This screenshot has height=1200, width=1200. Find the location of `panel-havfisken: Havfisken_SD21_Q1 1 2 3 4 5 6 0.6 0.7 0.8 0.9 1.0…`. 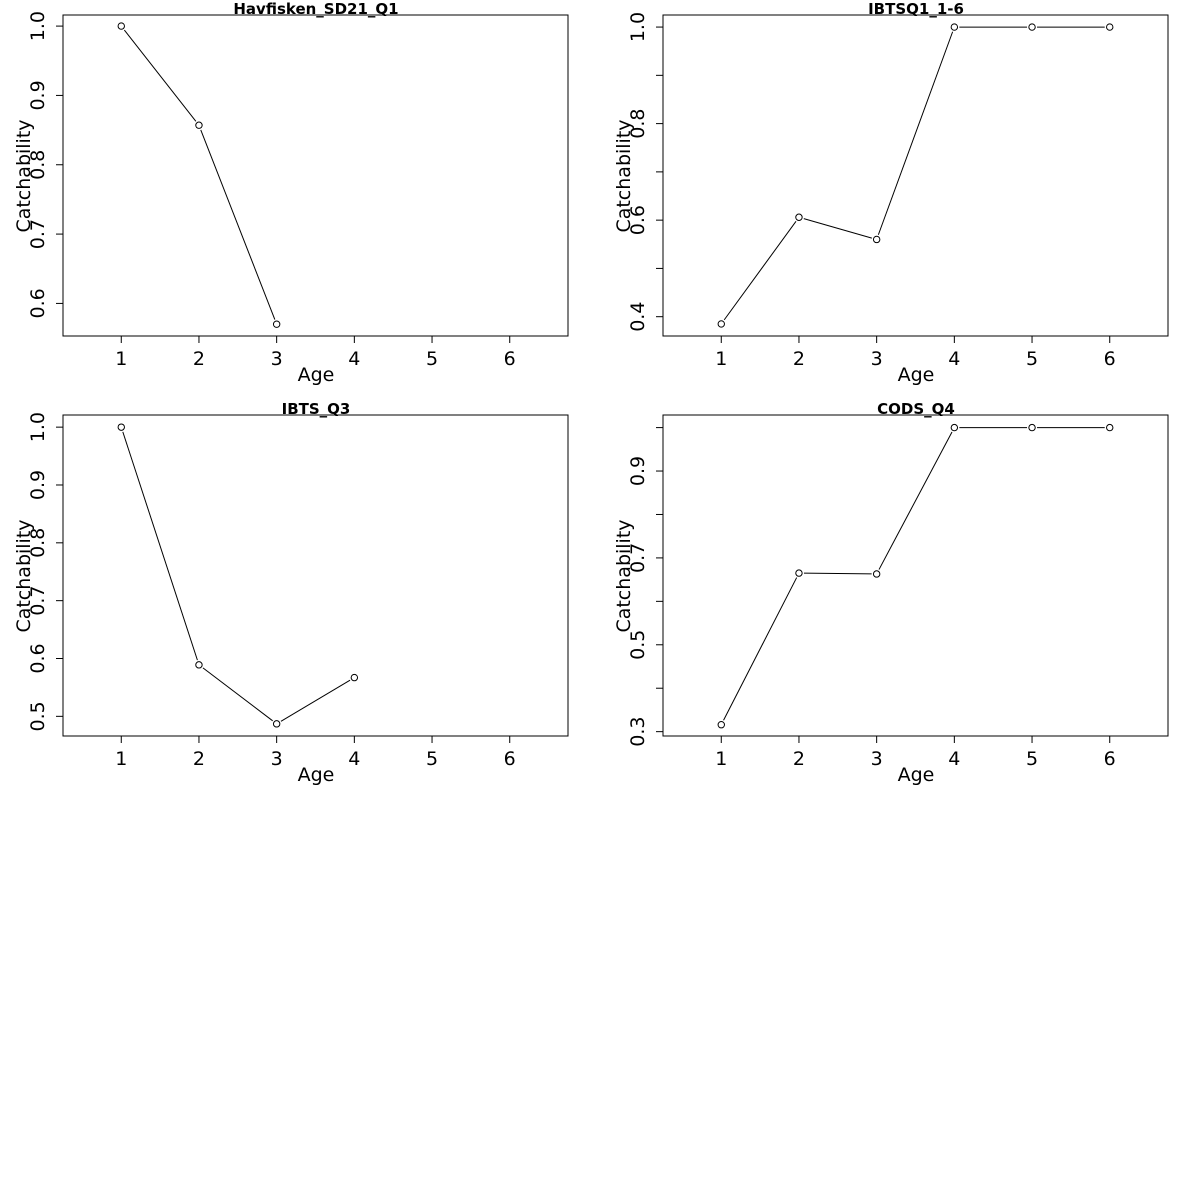

panel-havfisken: Havfisken_SD21_Q1 1 2 3 4 5 6 0.6 0.7 0.8 0.9 1.0… is located at coordinates (291, 193).